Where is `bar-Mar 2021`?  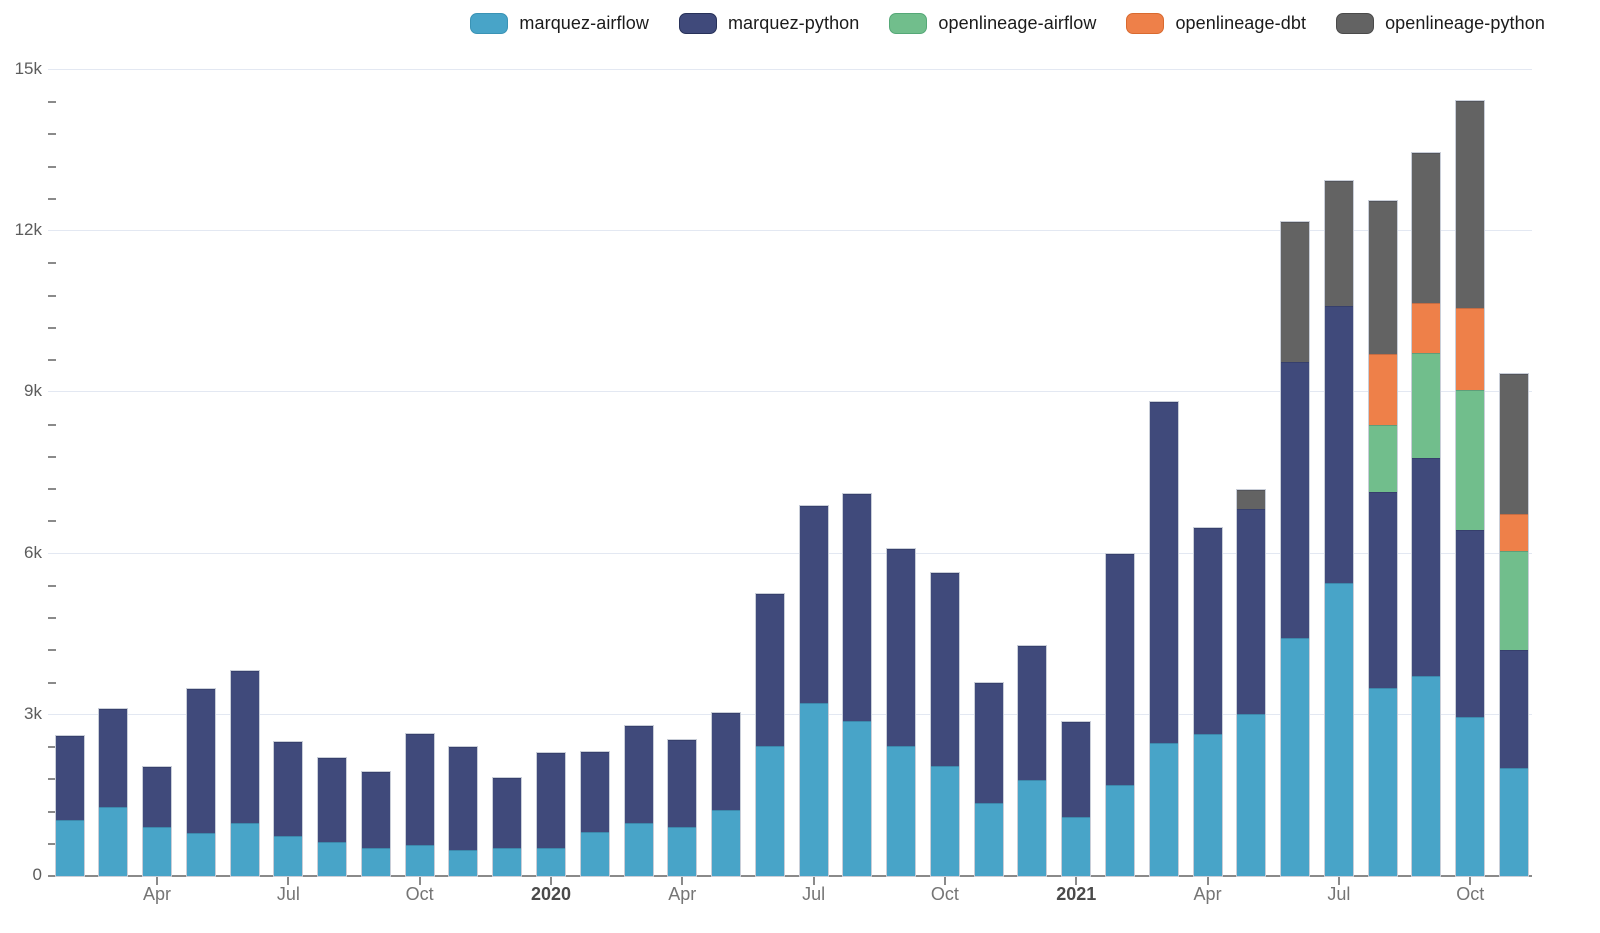 bar-Mar 2021 is located at coordinates (1163, 639).